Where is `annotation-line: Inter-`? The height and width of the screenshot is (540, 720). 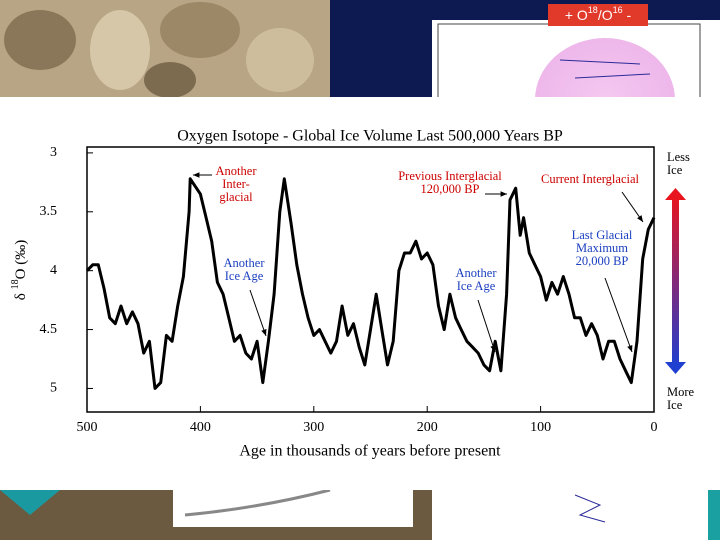
annotation-line: Inter- is located at coordinates (236, 184).